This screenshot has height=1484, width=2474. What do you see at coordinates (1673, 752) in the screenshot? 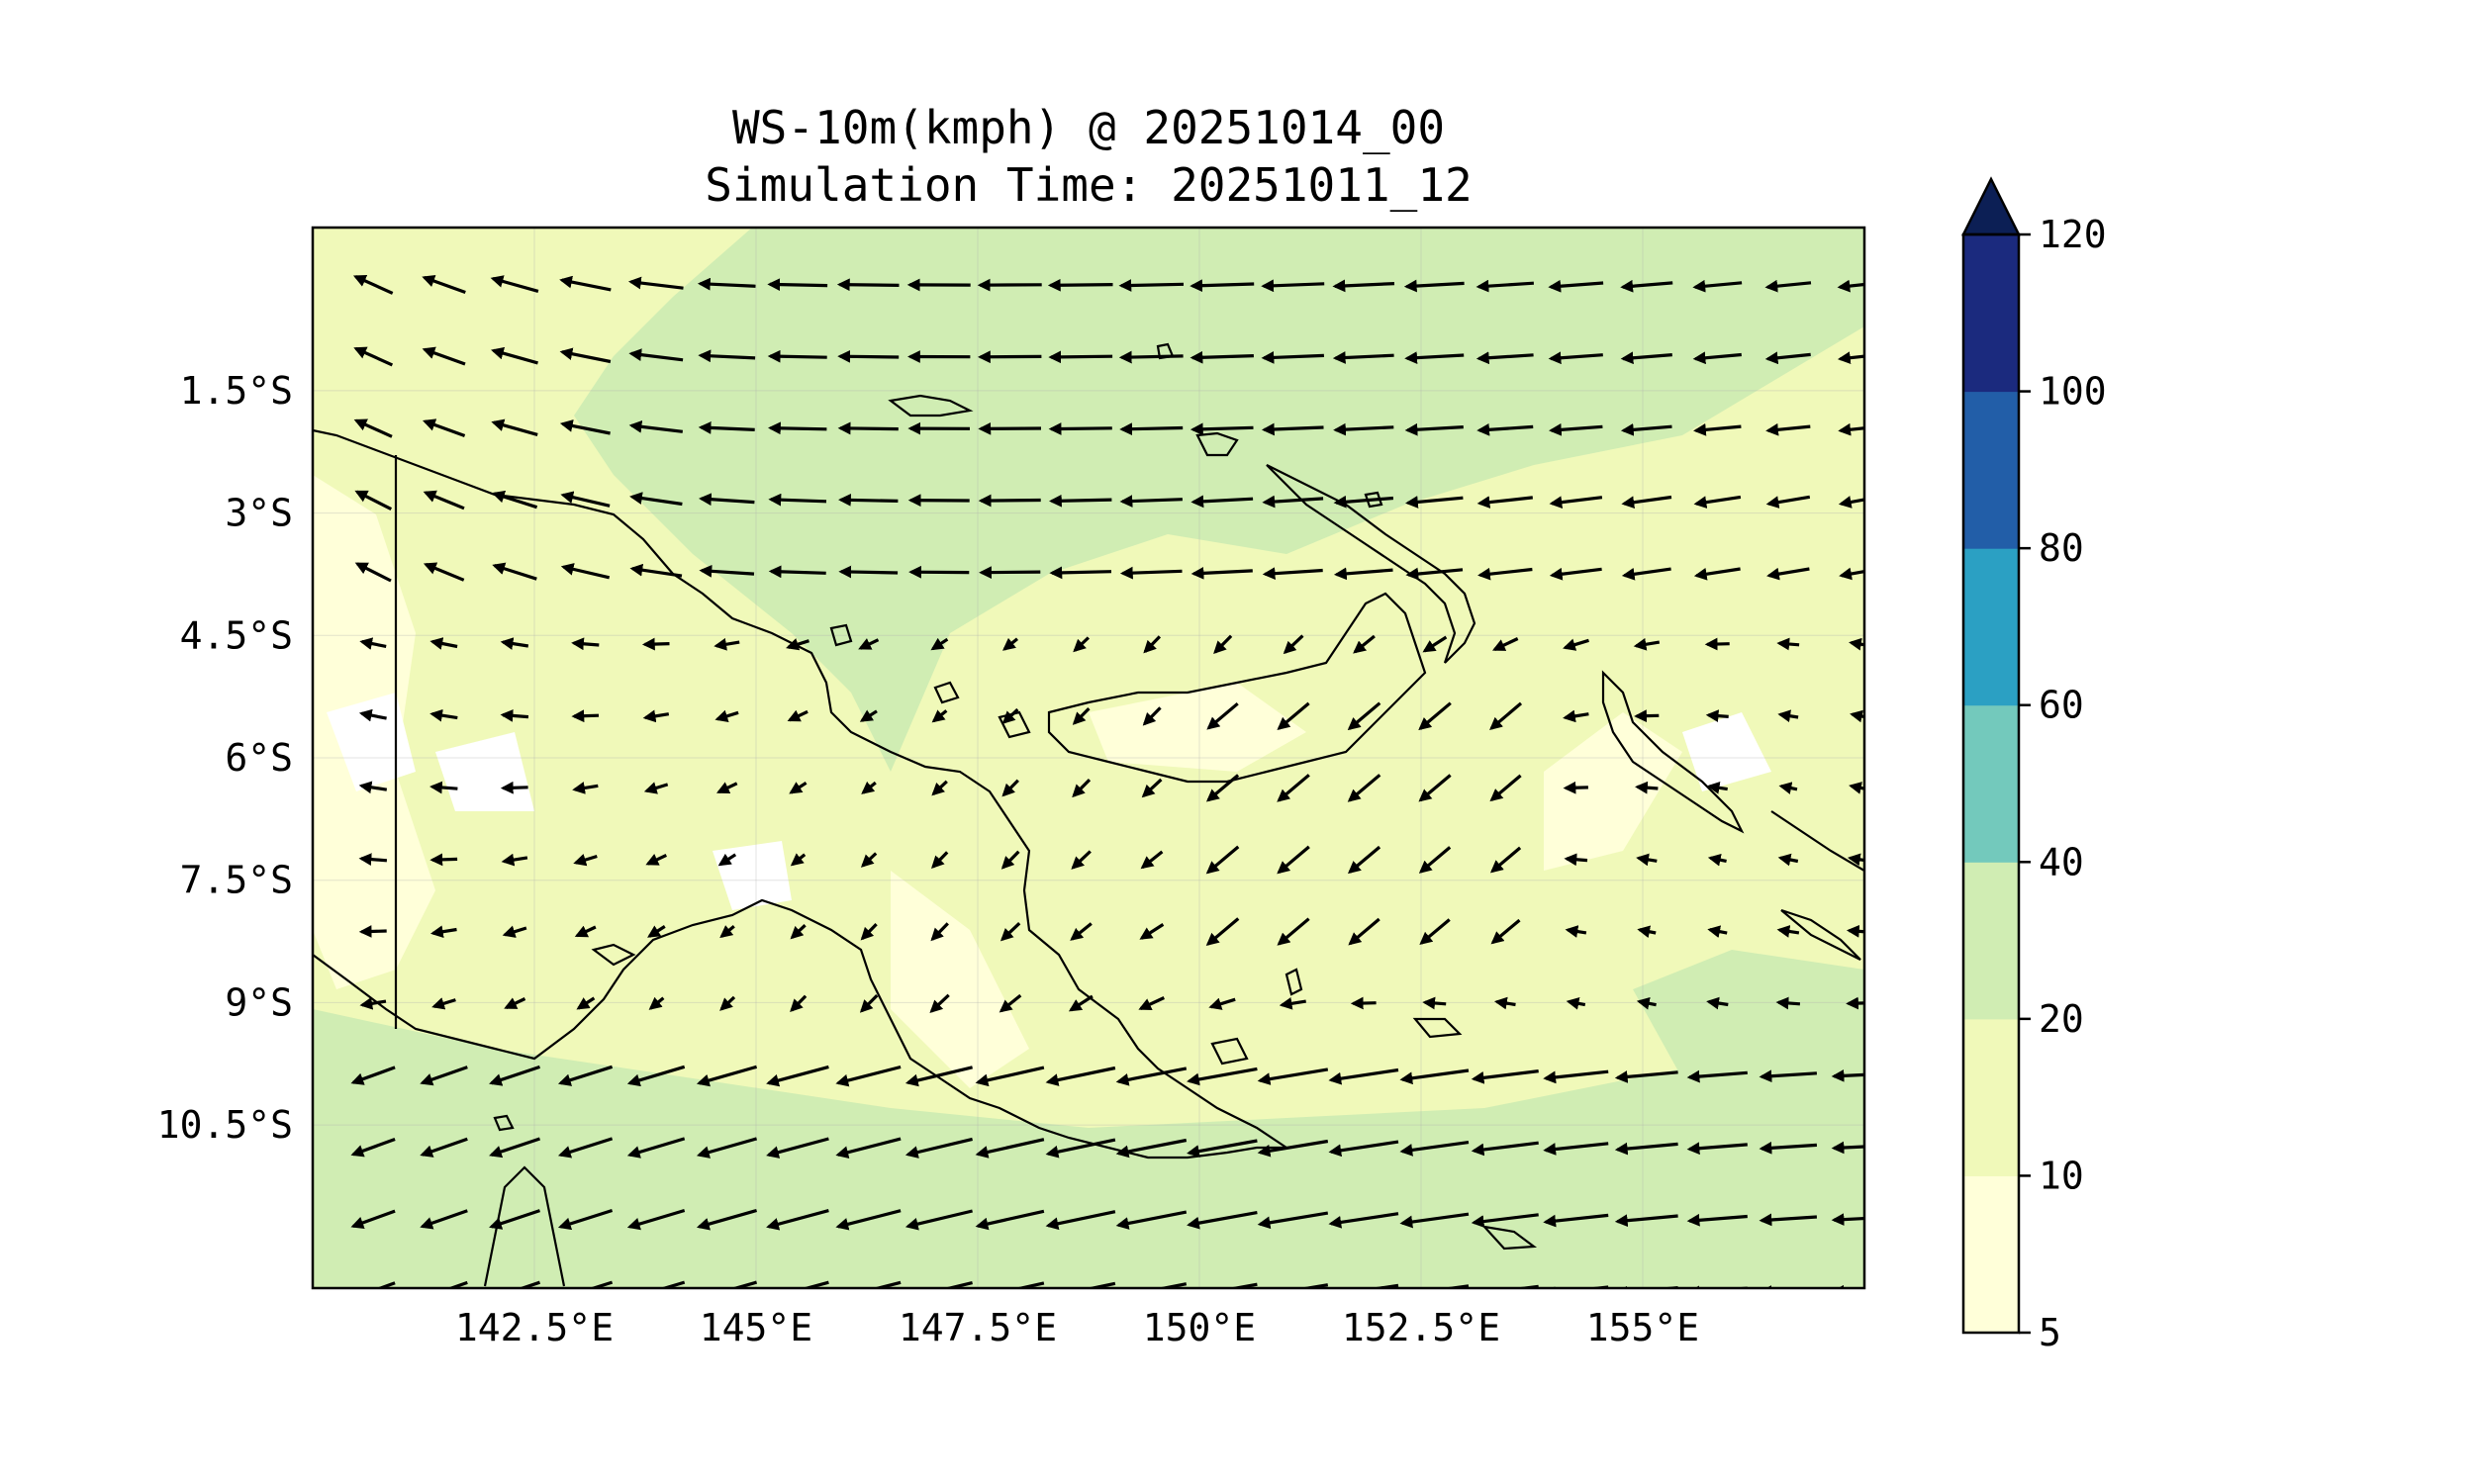
I see `coastline-bougainville` at bounding box center [1673, 752].